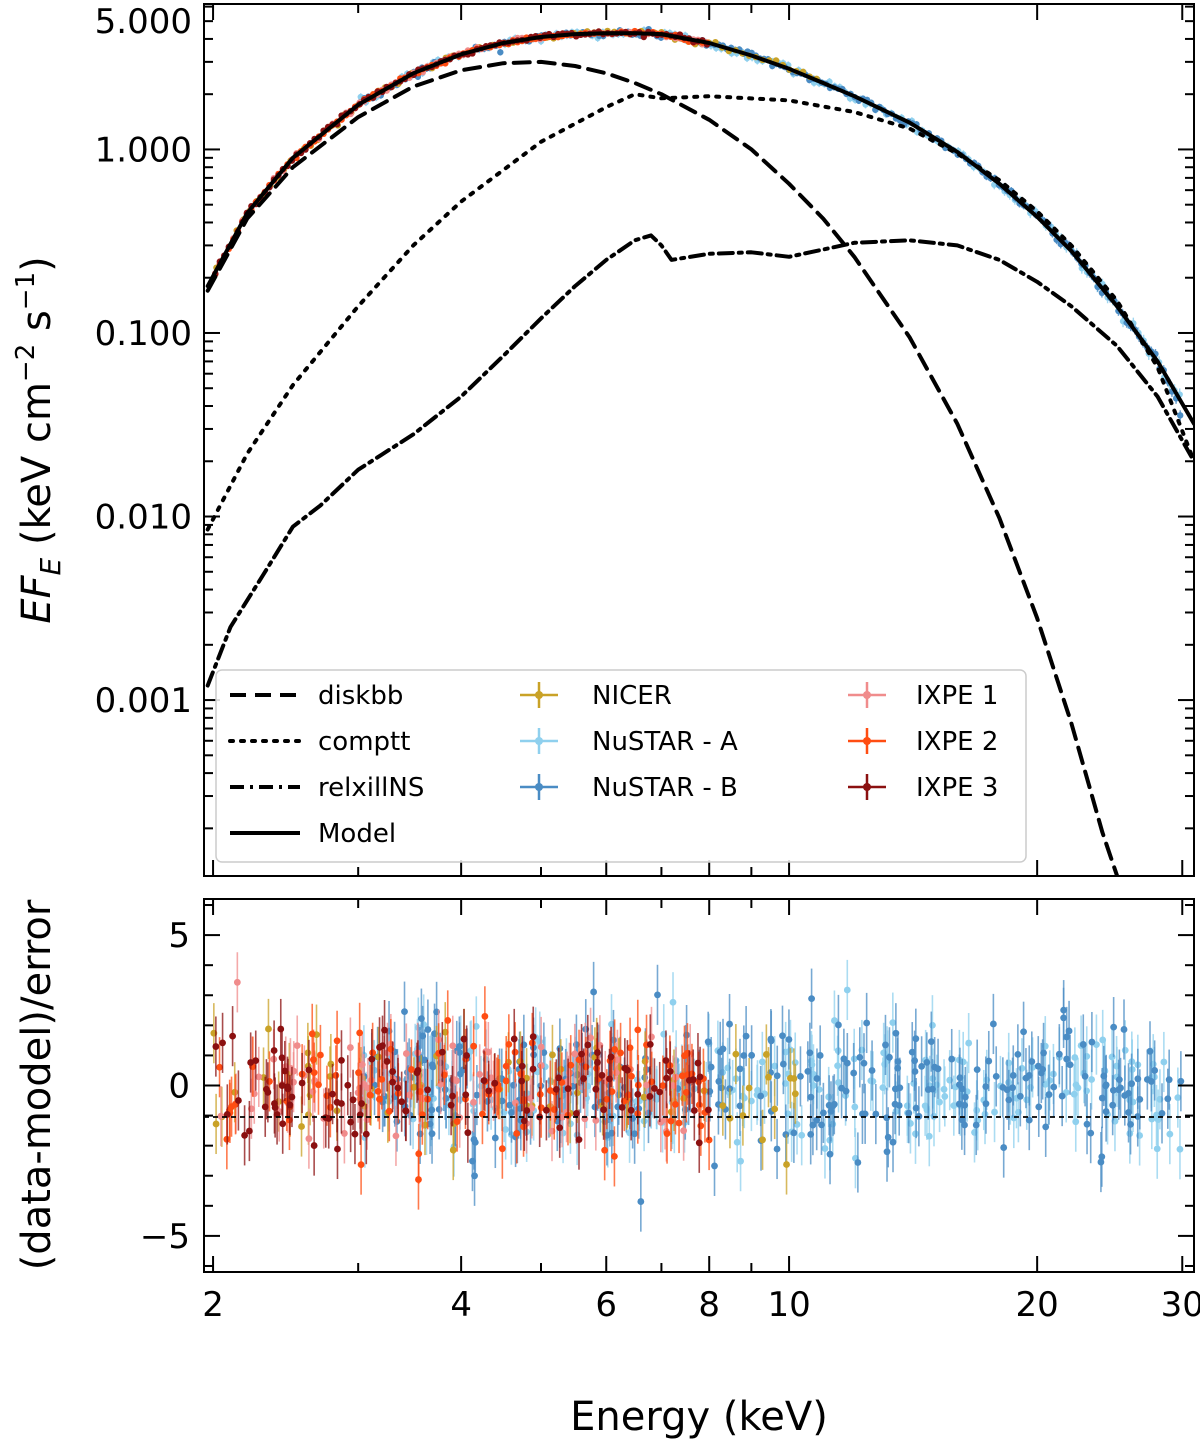 Image resolution: width=1200 pixels, height=1446 pixels. Describe the element at coordinates (957, 742) in the screenshot. I see `legend-ixpe2-label: IXPE 2` at that location.